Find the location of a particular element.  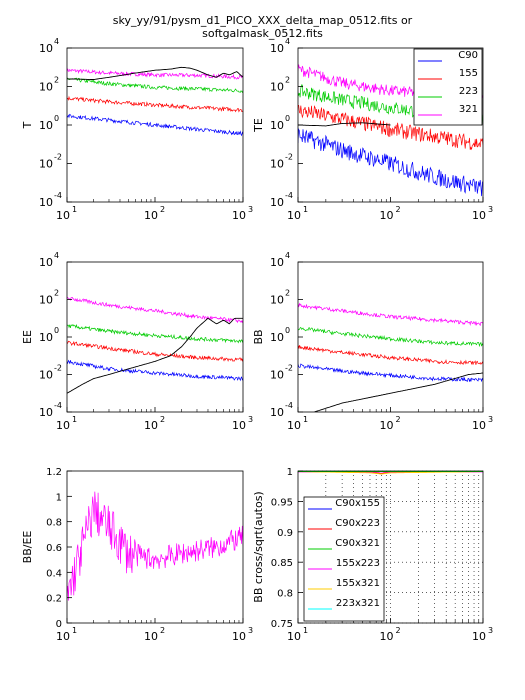

legend-label: 321 is located at coordinates (468, 109).